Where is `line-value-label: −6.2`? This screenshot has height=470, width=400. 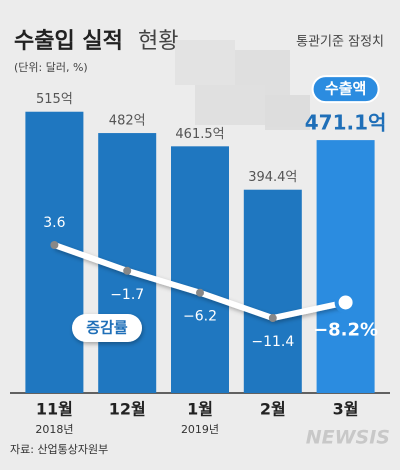
line-value-label: −6.2 is located at coordinates (200, 317).